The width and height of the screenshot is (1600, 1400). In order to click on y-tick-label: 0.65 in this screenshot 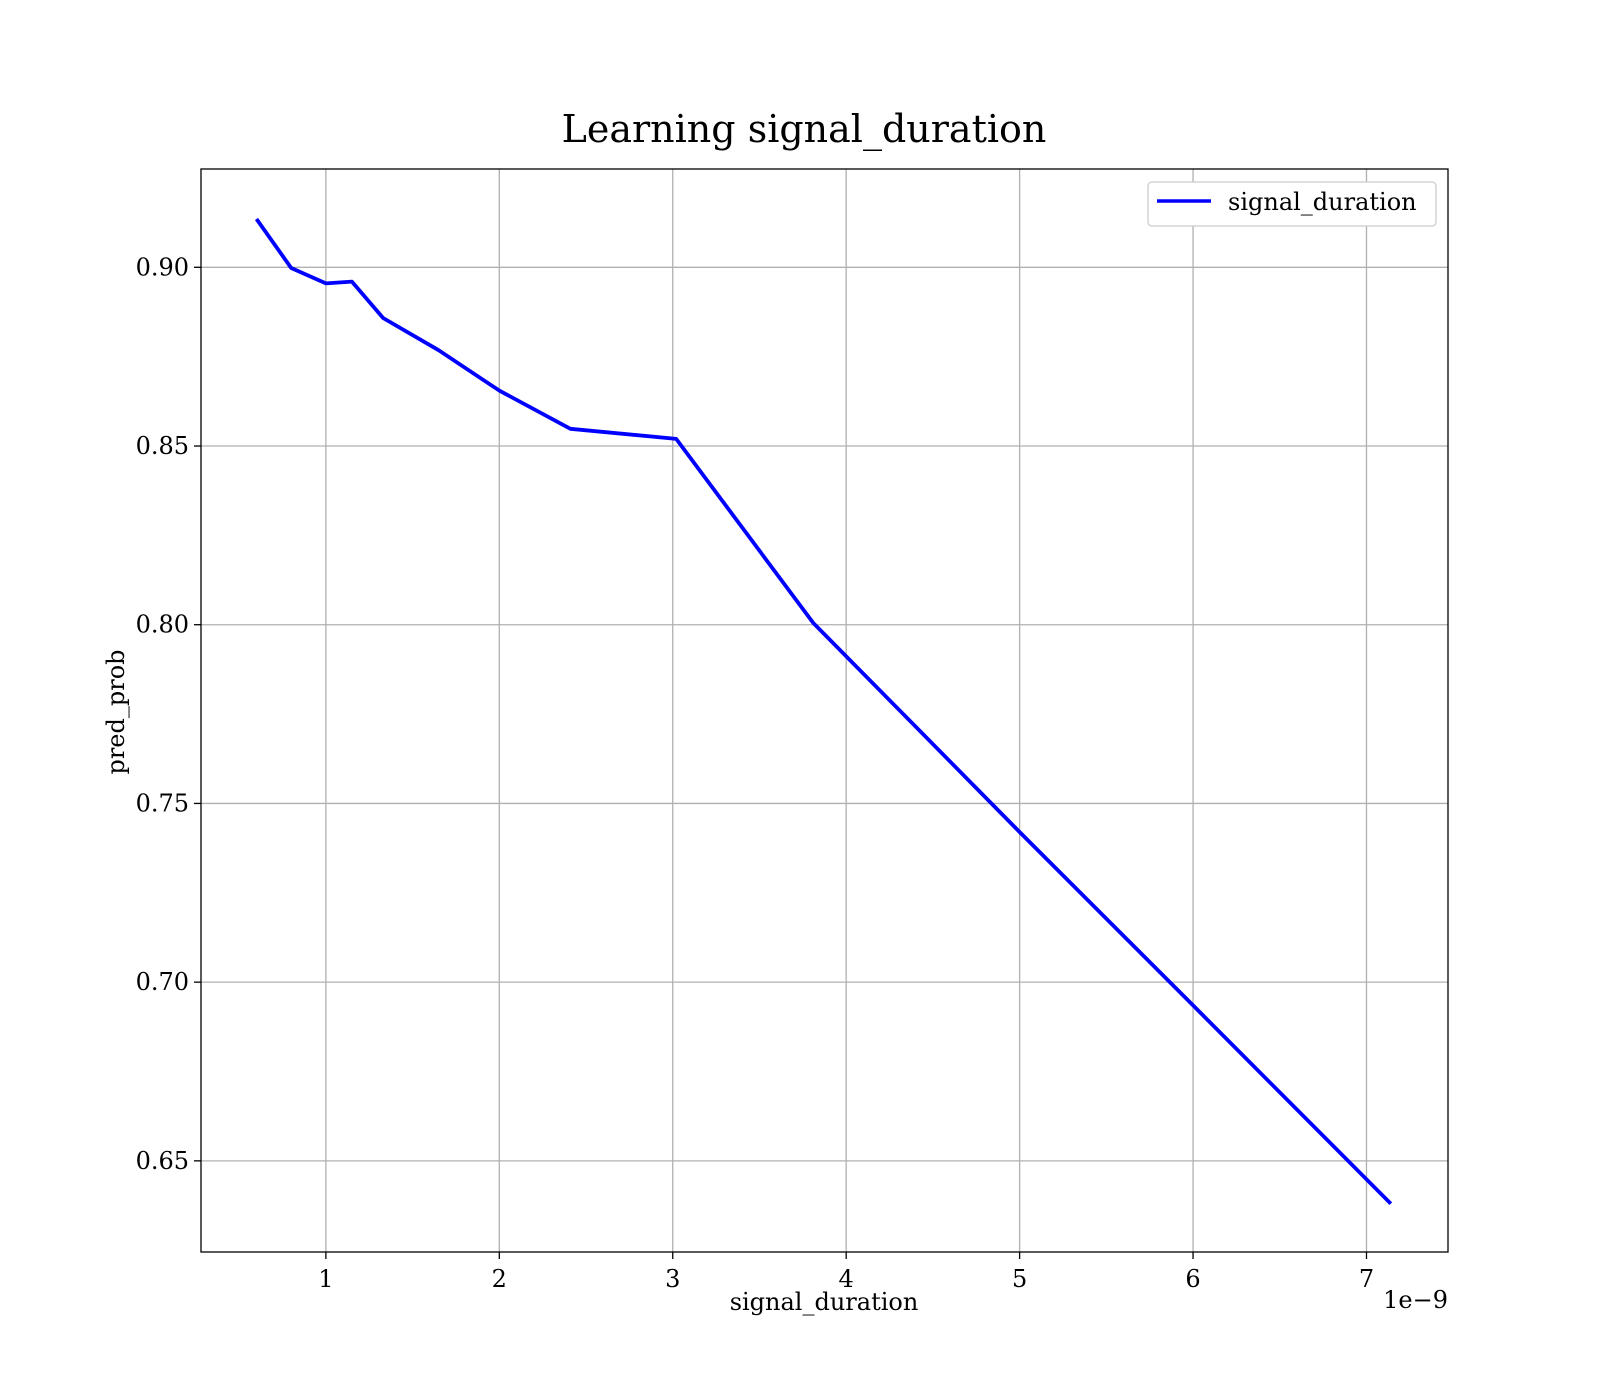, I will do `click(162, 1161)`.